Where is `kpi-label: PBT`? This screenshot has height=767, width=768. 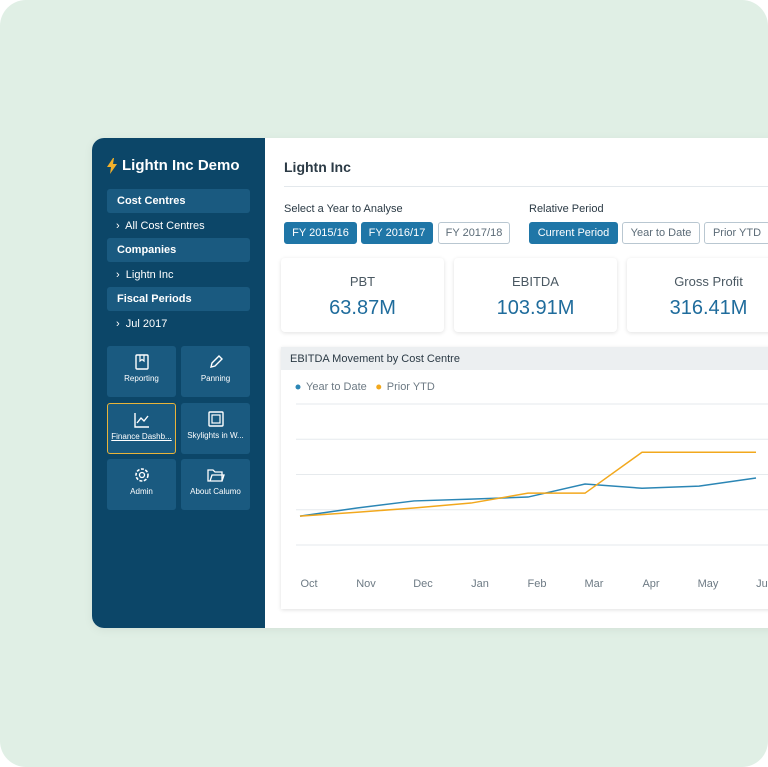 kpi-label: PBT is located at coordinates (362, 281).